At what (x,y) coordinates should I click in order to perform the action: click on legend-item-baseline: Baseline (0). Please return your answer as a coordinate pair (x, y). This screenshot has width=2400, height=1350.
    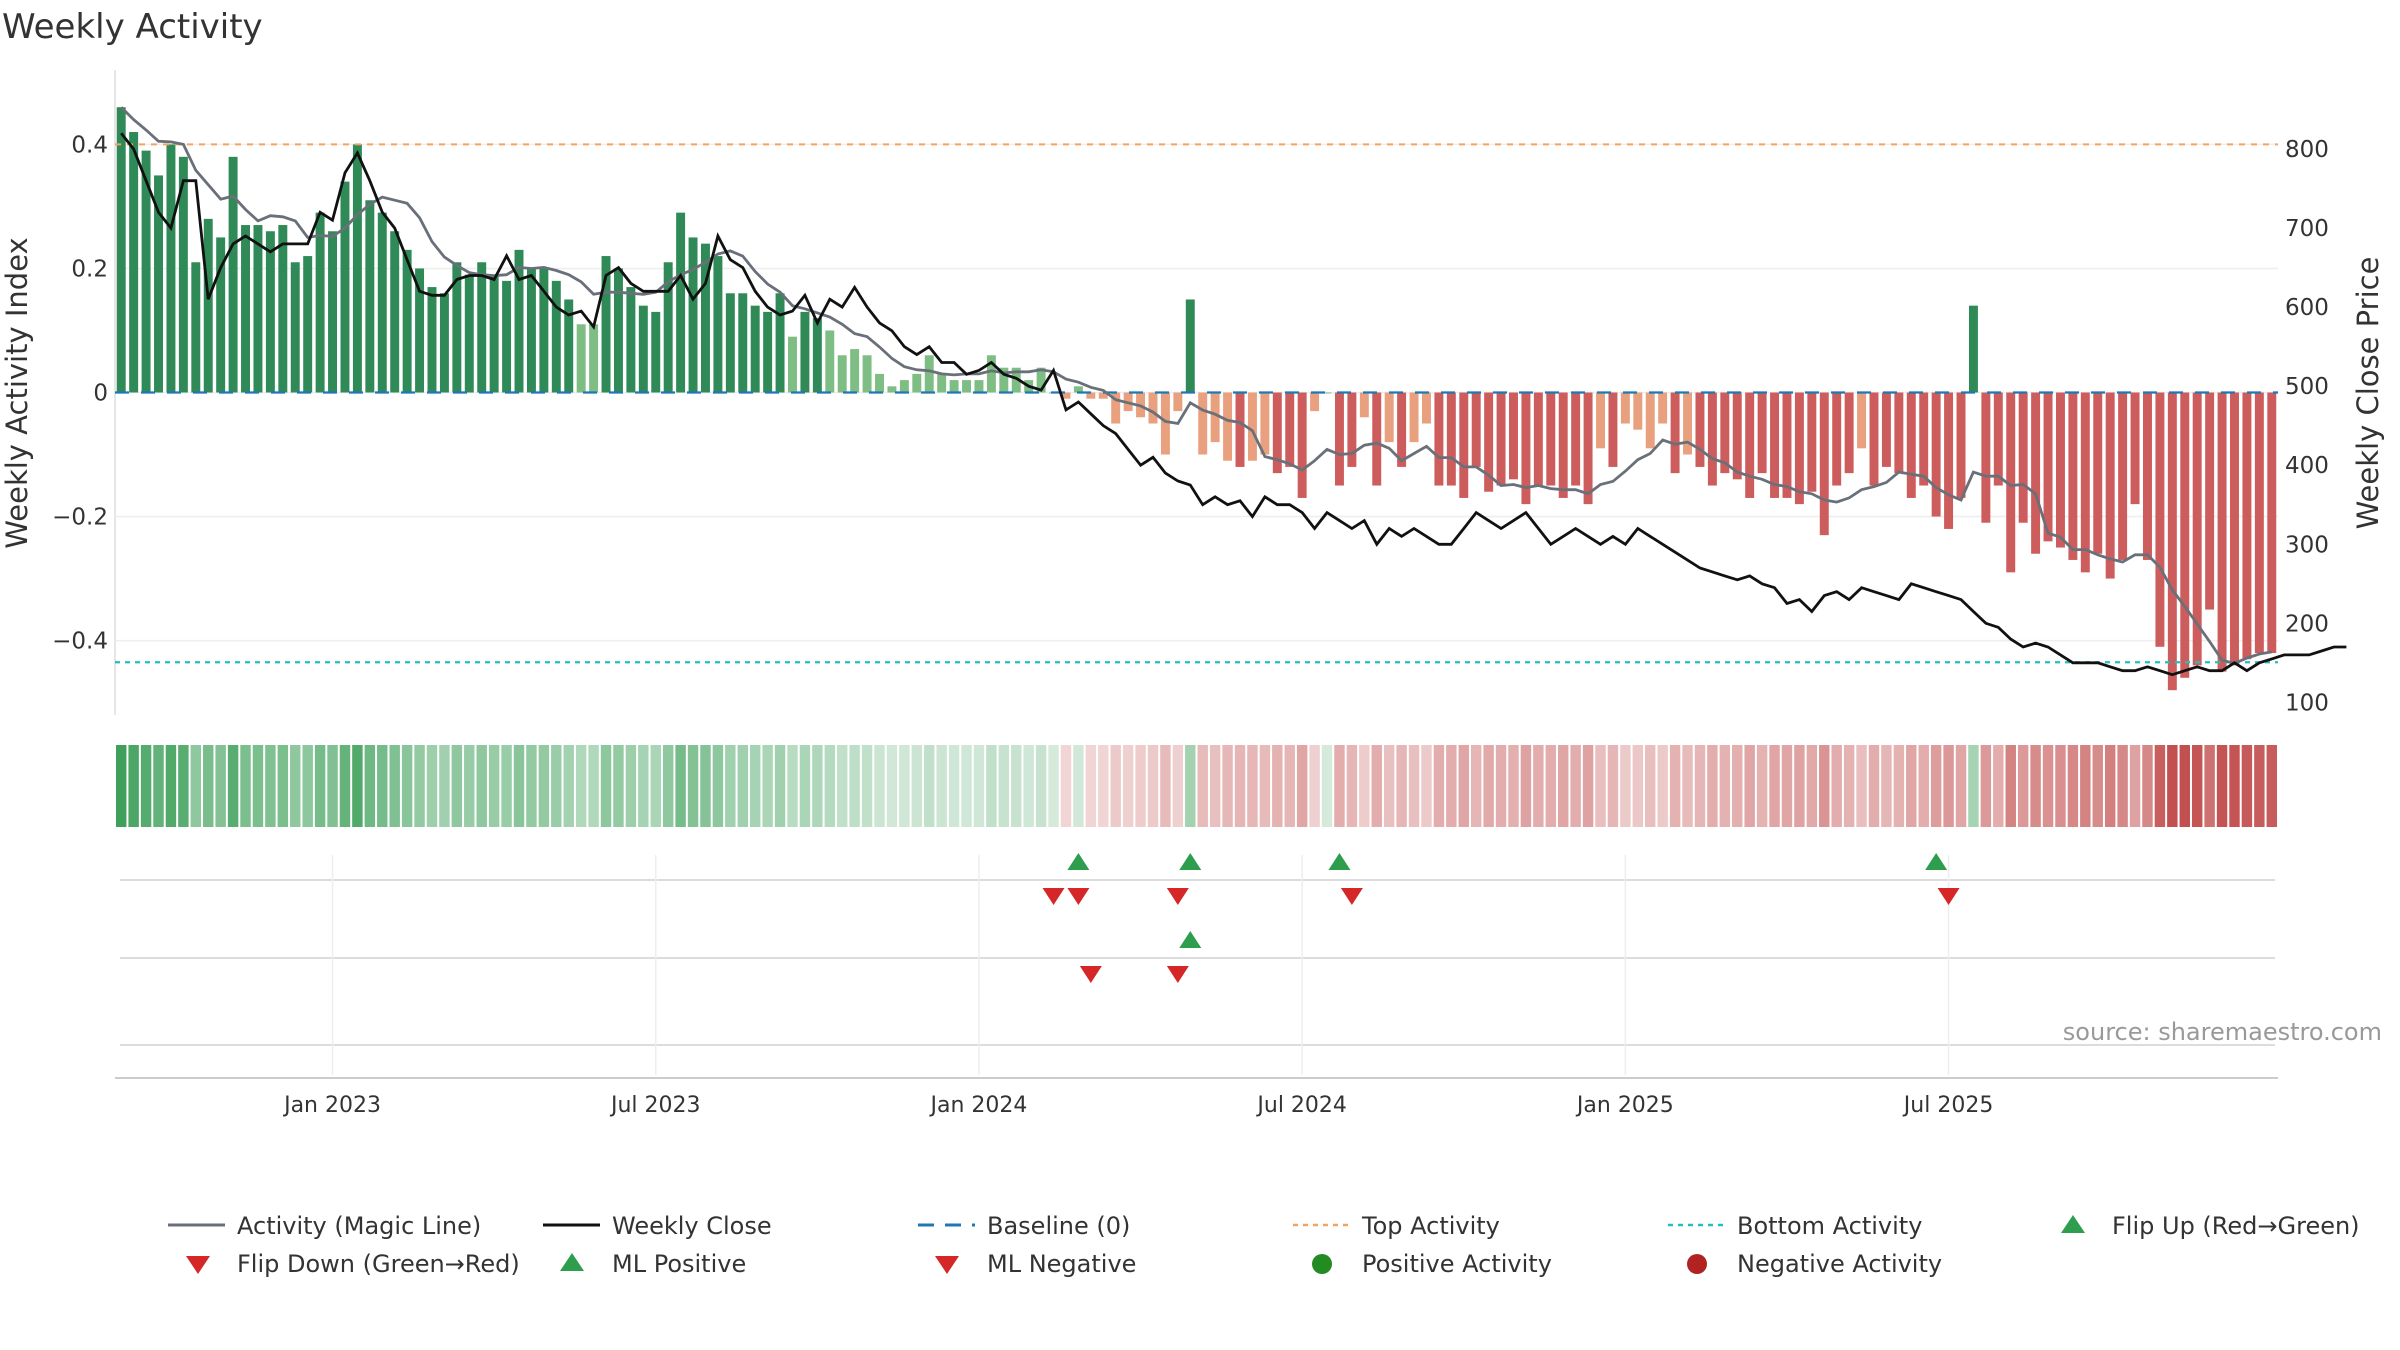
    Looking at the image, I should click on (1024, 1226).